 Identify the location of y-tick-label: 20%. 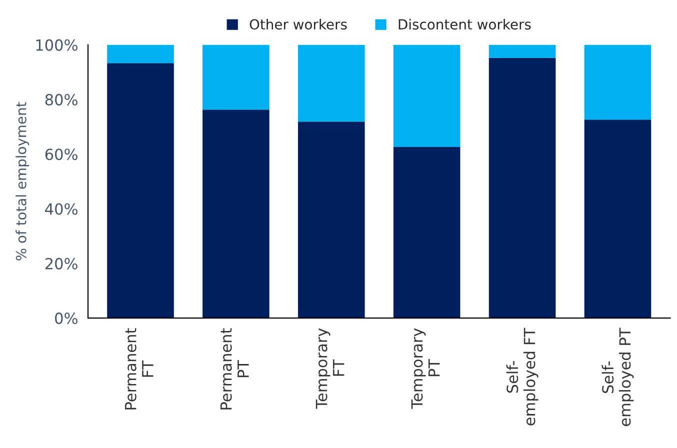
(61, 264).